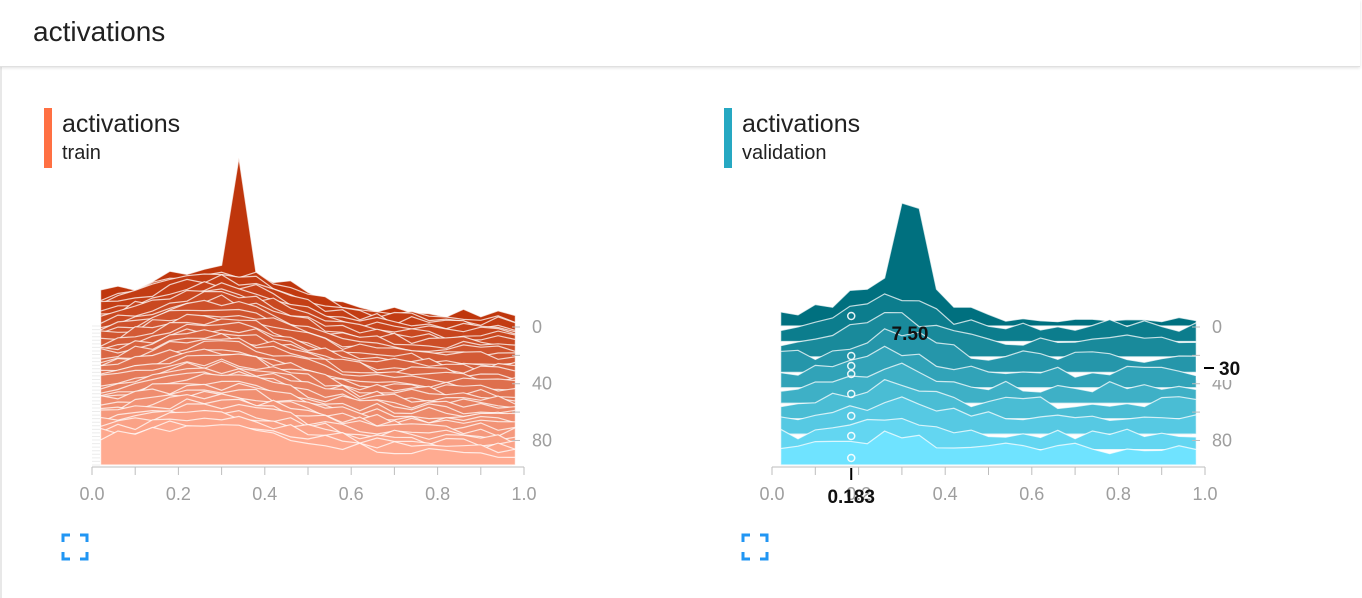 The image size is (1362, 598). What do you see at coordinates (1, 299) in the screenshot?
I see `page-edge` at bounding box center [1, 299].